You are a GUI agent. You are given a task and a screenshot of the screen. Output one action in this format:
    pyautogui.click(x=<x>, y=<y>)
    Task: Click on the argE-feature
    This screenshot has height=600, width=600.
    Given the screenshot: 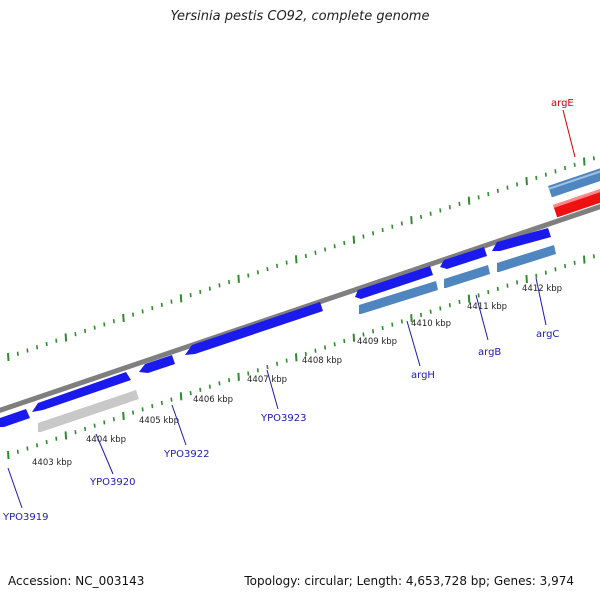 What is the action you would take?
    pyautogui.click(x=574, y=180)
    